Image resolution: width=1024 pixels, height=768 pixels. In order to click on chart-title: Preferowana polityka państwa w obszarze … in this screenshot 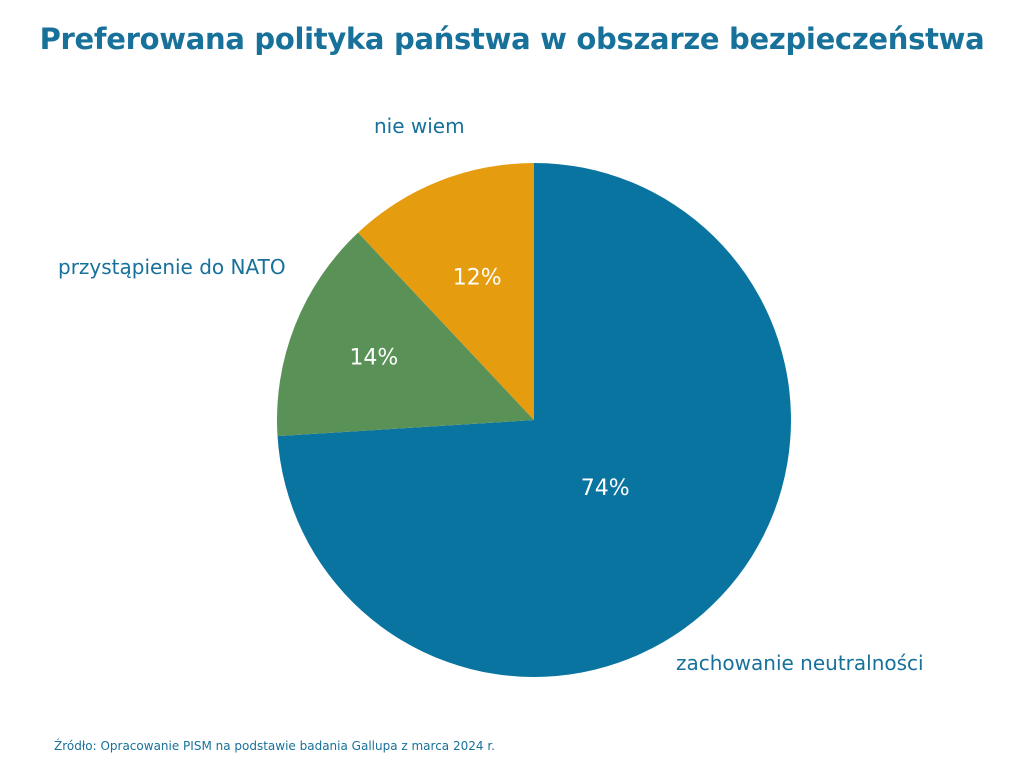, I will do `click(512, 39)`.